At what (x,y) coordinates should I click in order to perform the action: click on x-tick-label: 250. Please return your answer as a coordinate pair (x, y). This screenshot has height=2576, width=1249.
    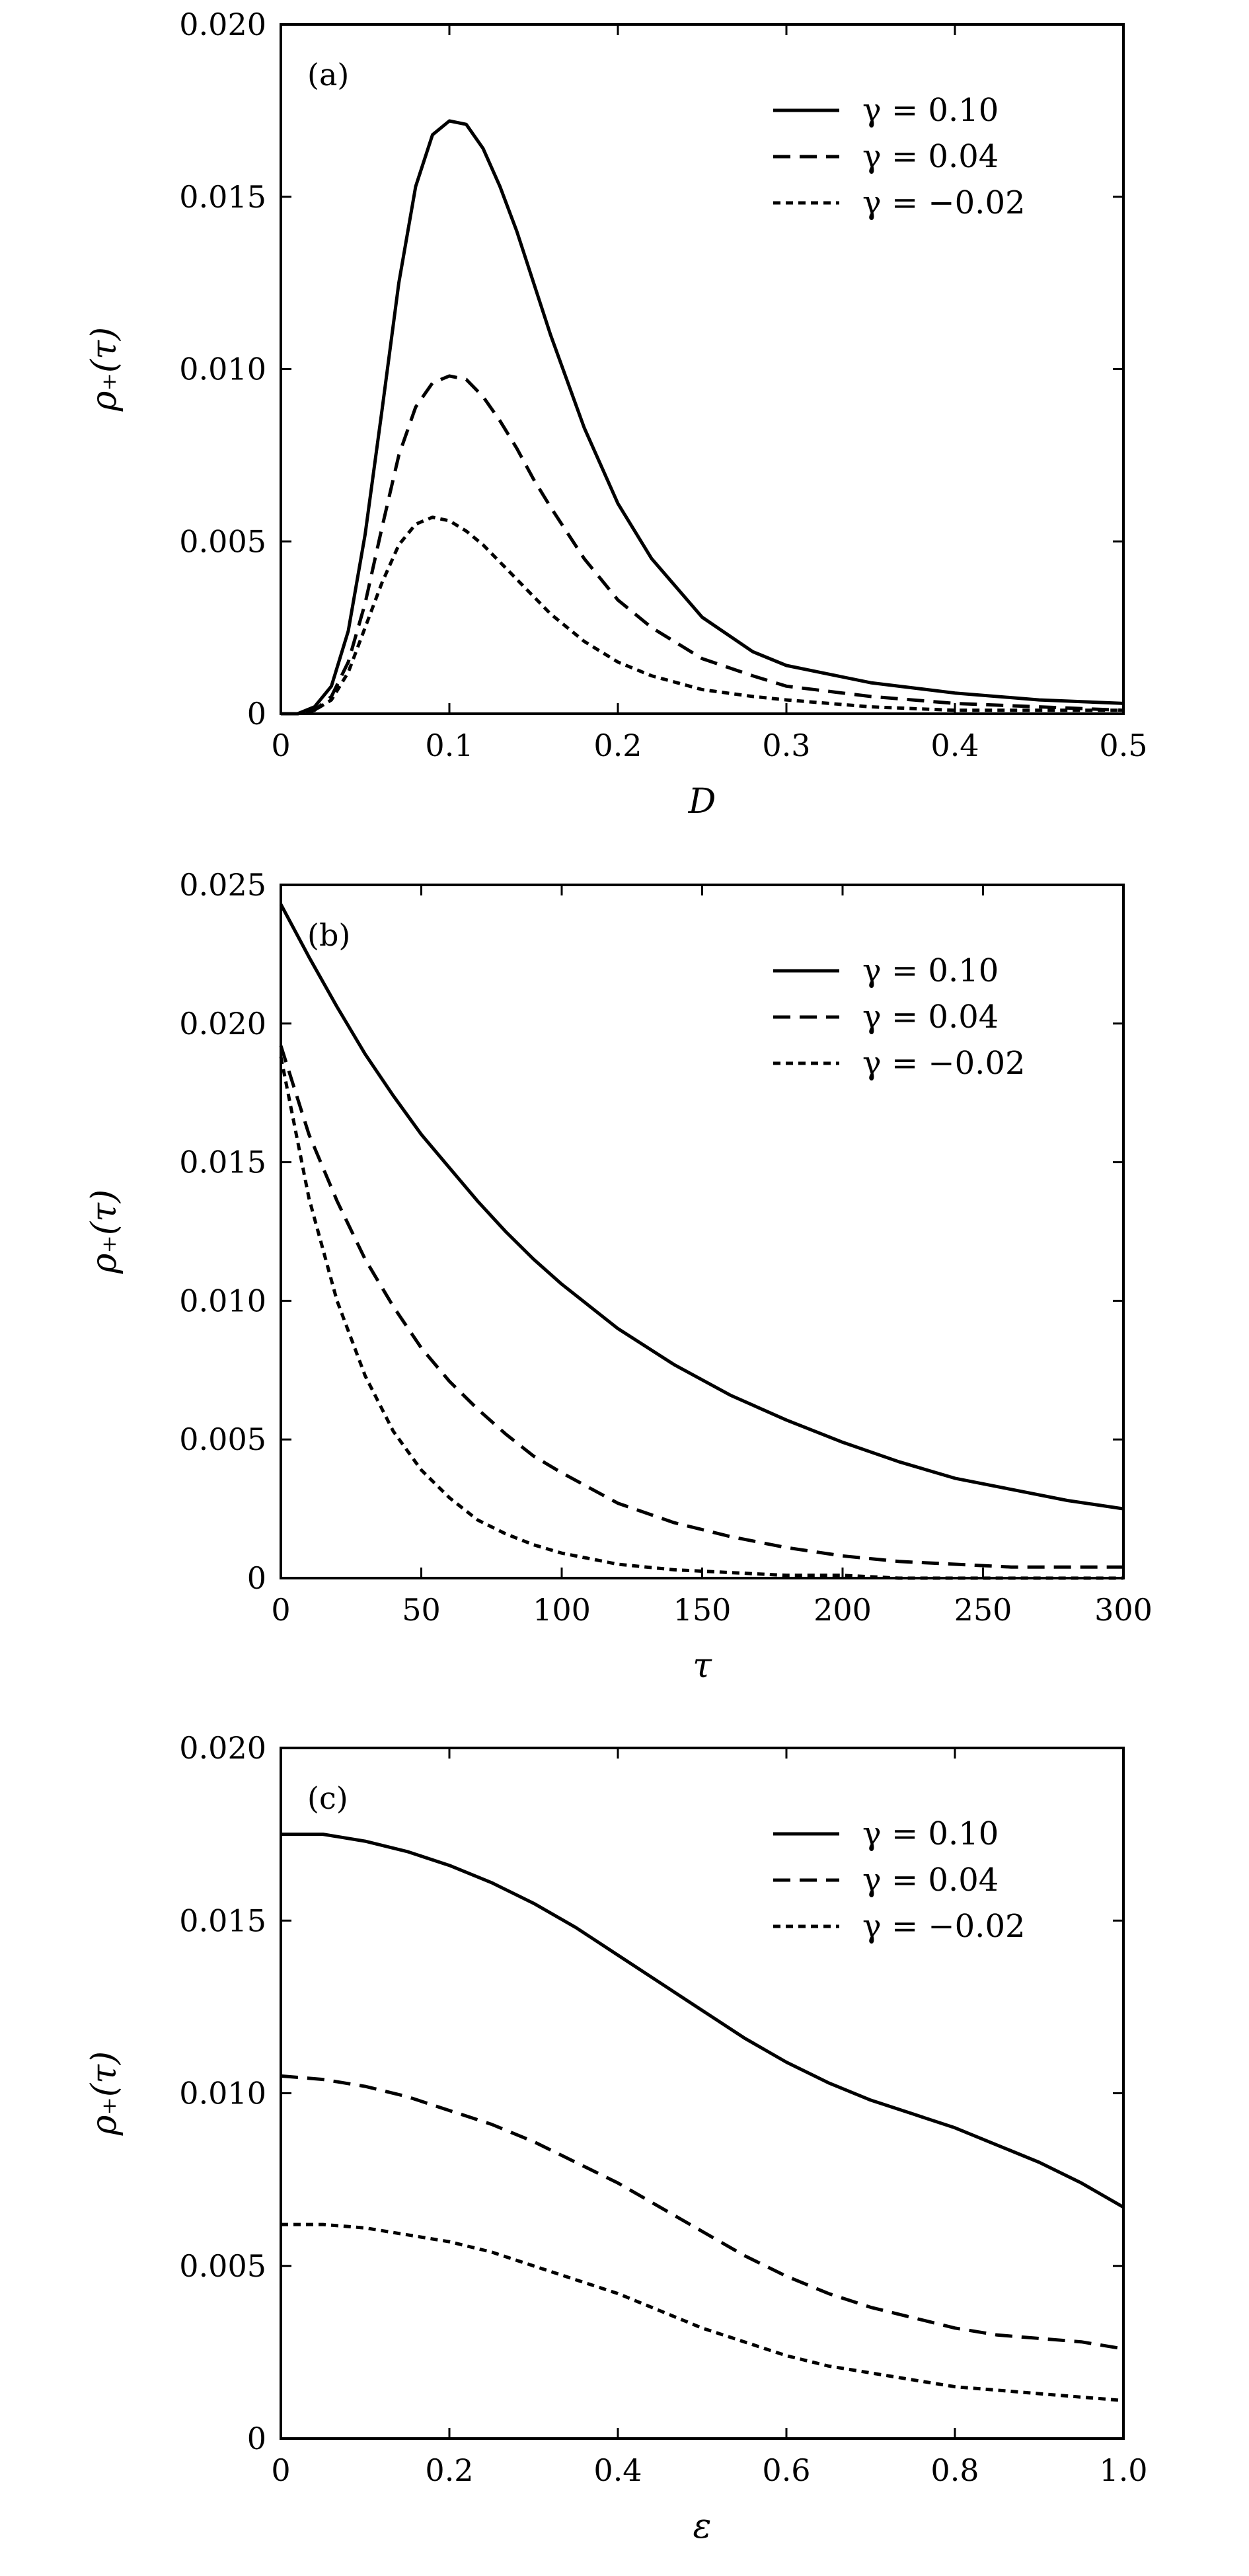
    Looking at the image, I should click on (983, 1610).